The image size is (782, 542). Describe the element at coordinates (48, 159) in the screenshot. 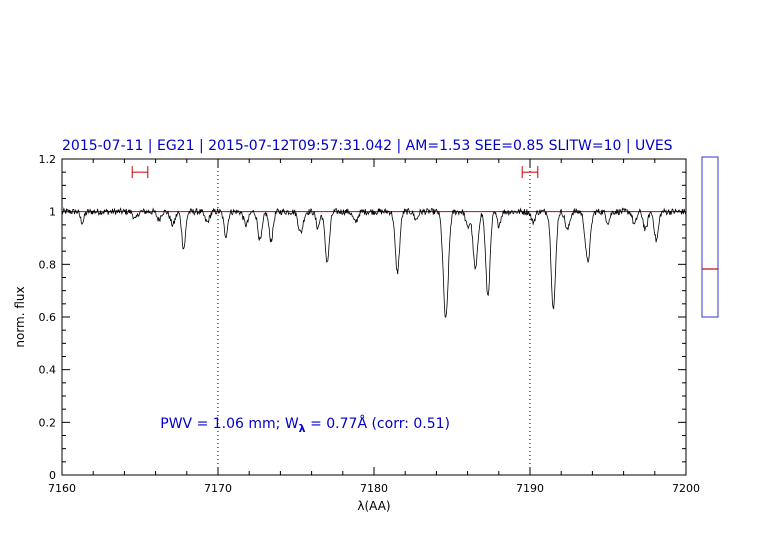

I see `y-tick-label: 1.2` at that location.